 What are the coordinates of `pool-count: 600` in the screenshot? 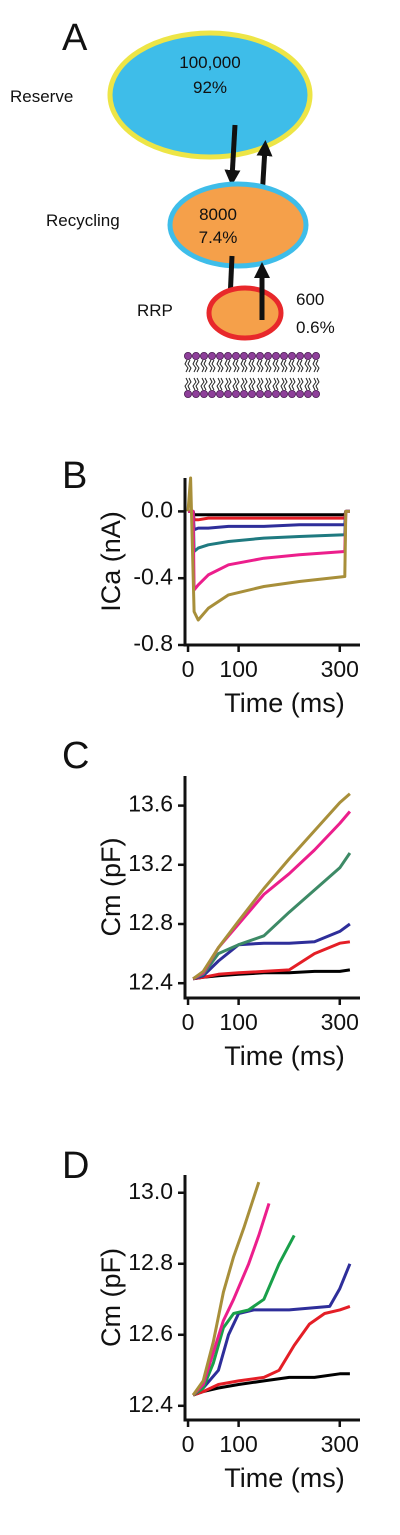 It's located at (310, 299).